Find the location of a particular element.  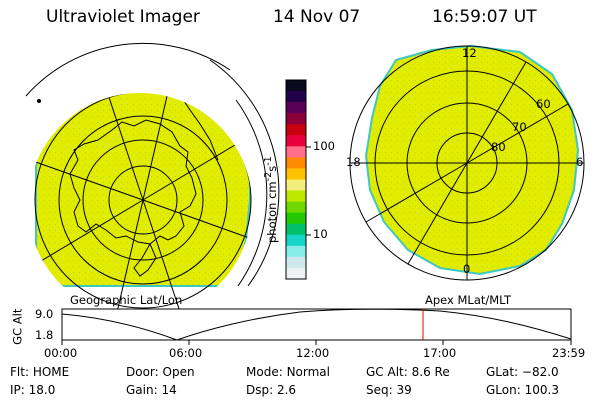

right-panel-caption: Apex MLat/MLT is located at coordinates (468, 300).